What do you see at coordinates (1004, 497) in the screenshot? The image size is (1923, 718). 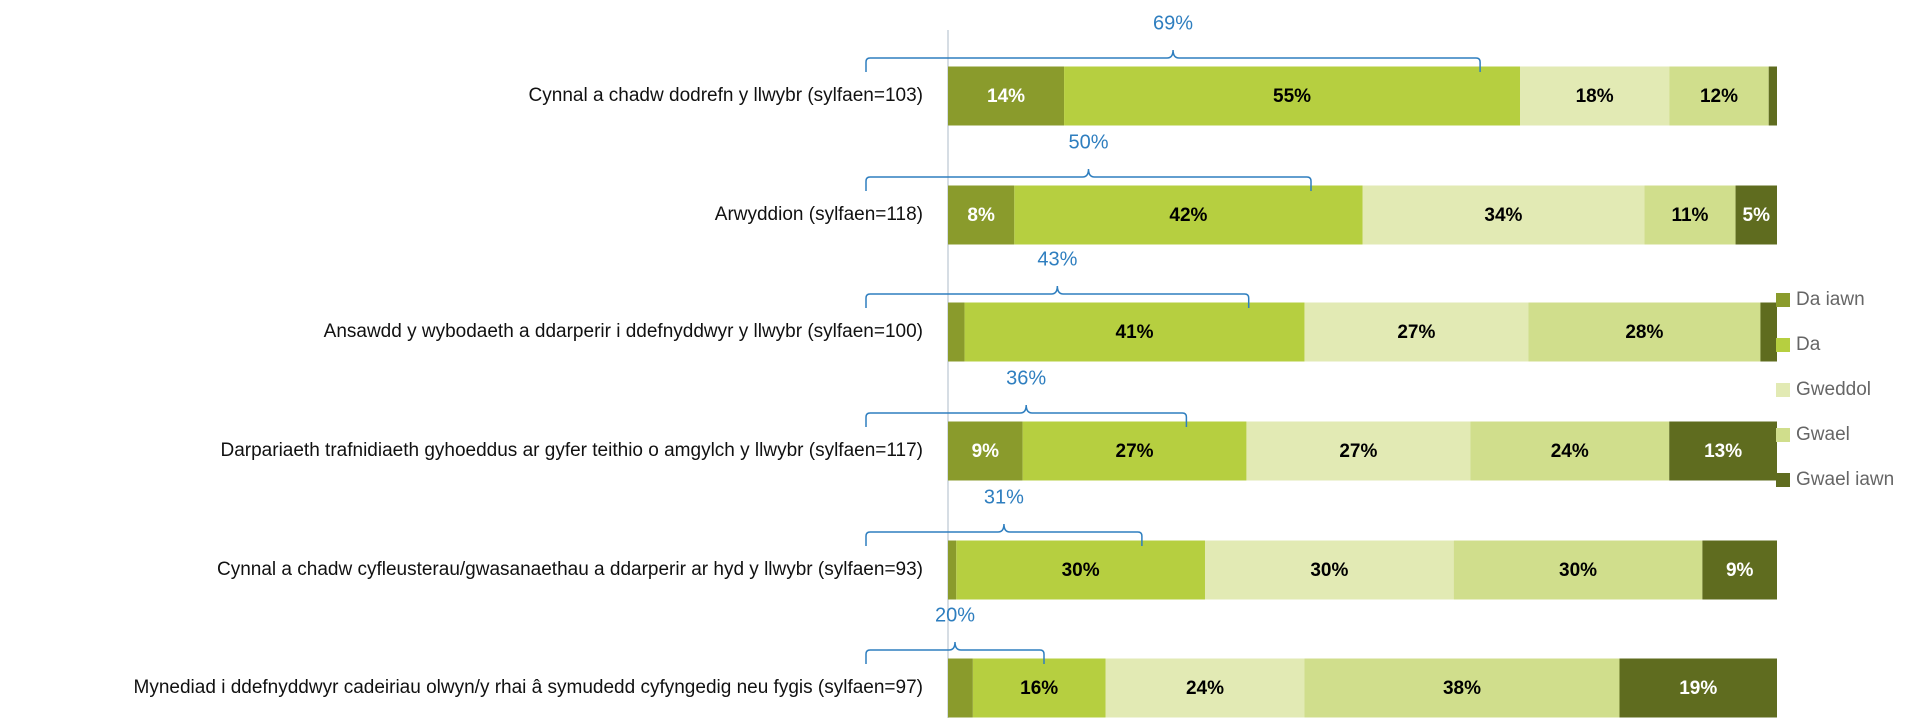 I see `total-label: 31%` at bounding box center [1004, 497].